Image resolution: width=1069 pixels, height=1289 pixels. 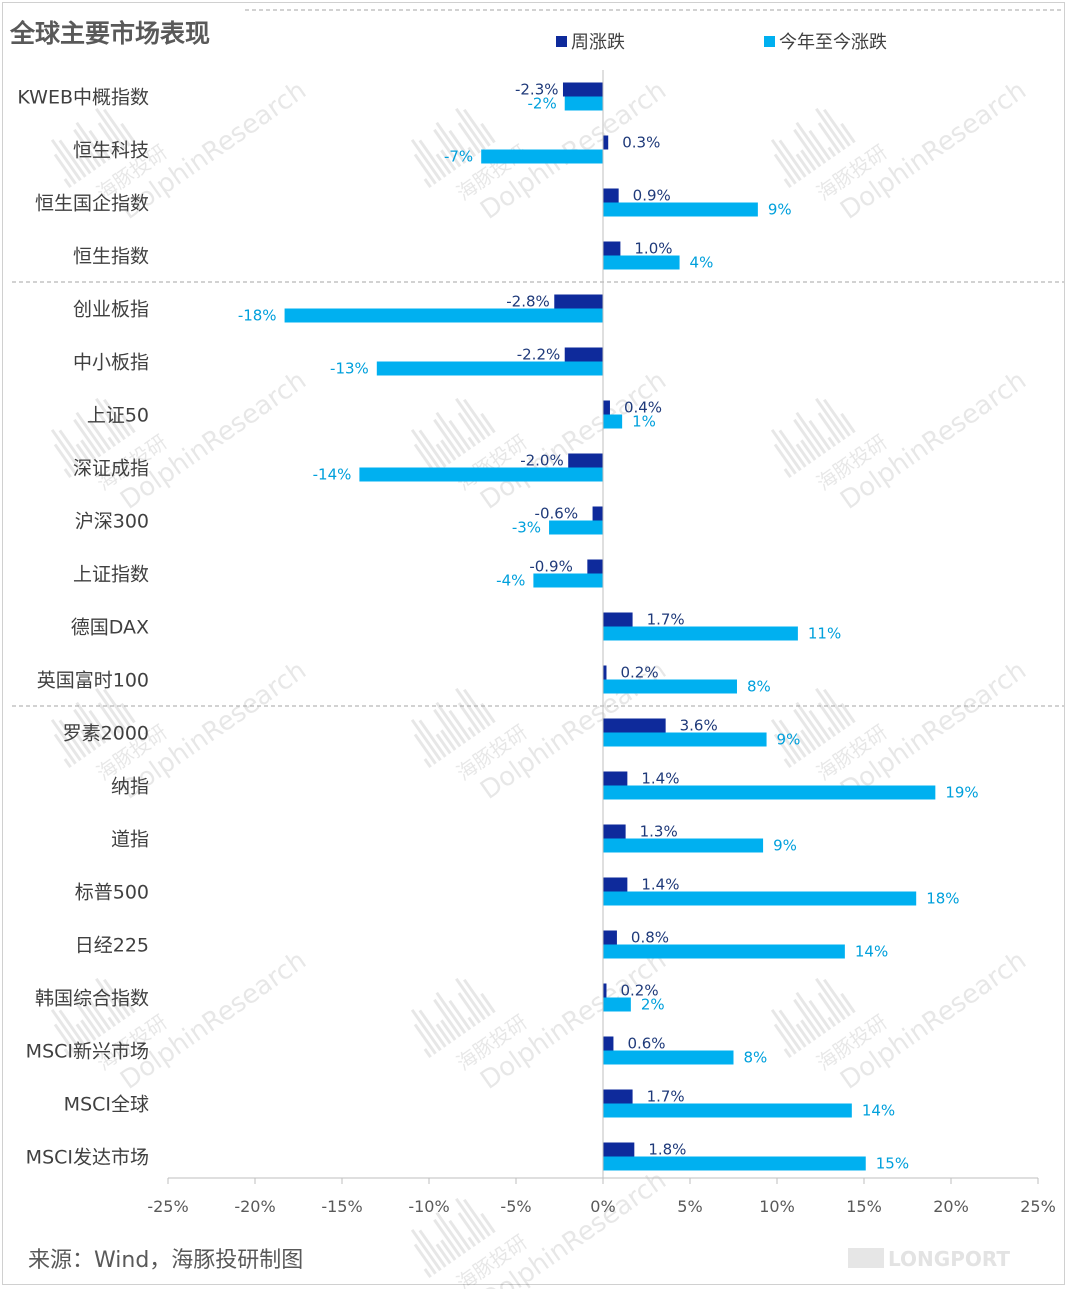 What do you see at coordinates (87, 1158) in the screenshot?
I see `category-label: MSCI发达市场` at bounding box center [87, 1158].